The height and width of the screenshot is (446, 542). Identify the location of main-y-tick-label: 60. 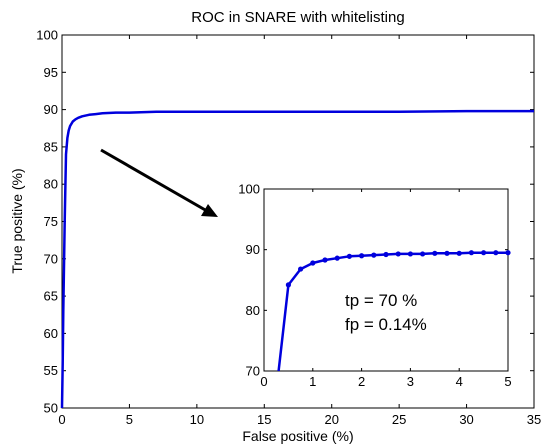
(51, 333).